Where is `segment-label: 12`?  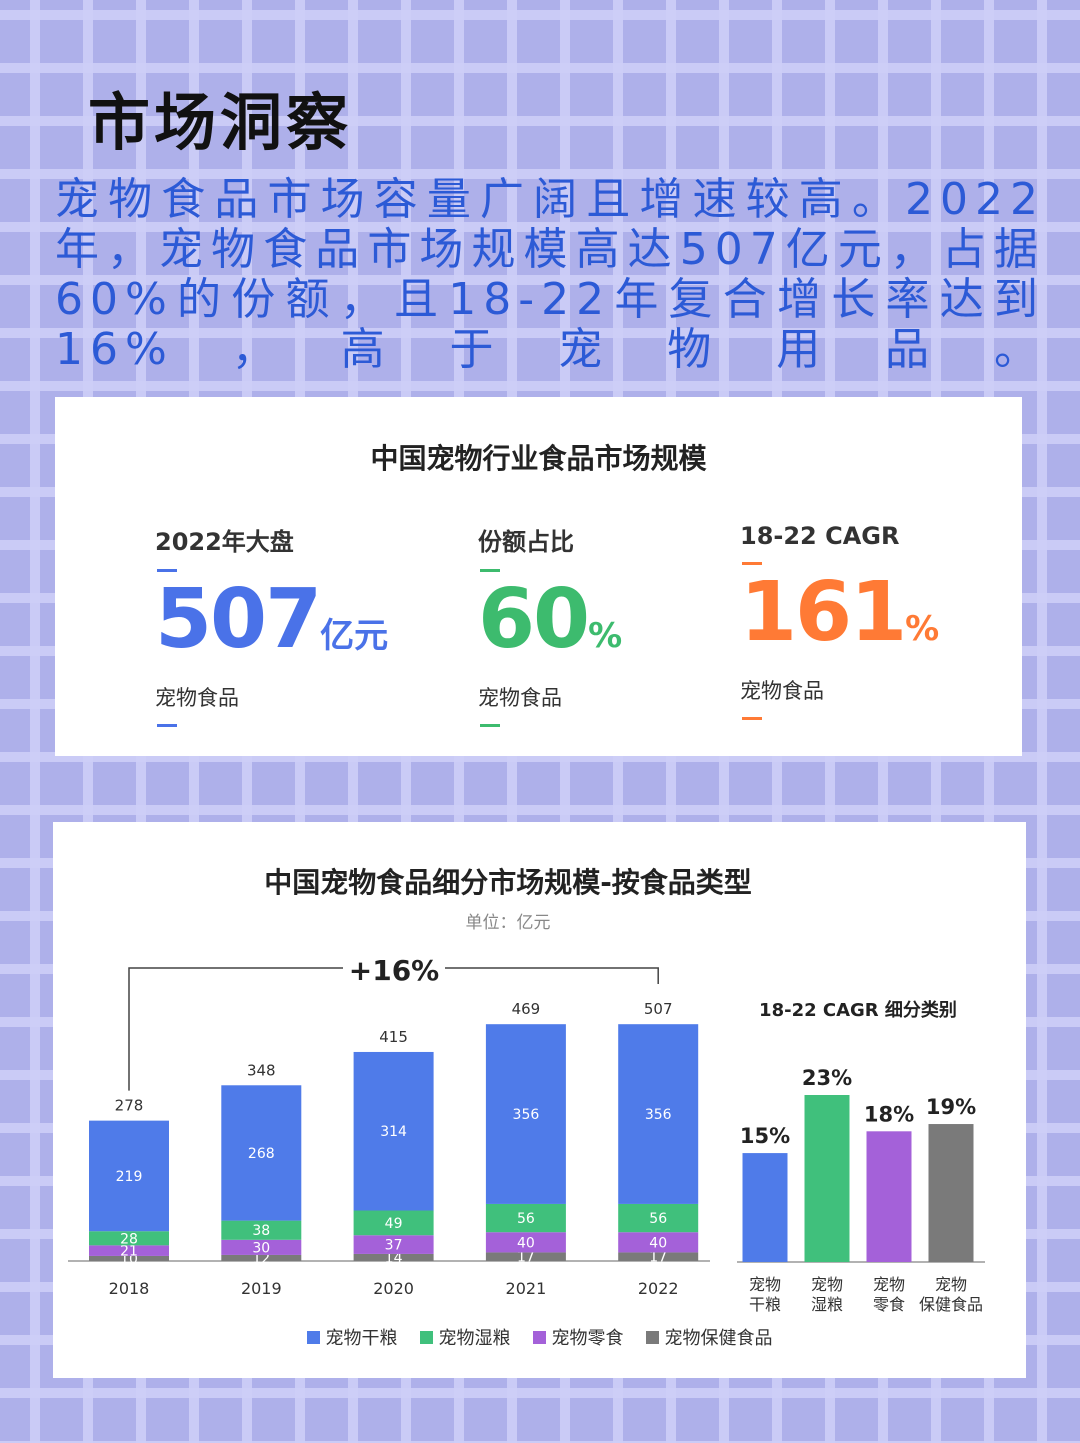 segment-label: 12 is located at coordinates (261, 1259).